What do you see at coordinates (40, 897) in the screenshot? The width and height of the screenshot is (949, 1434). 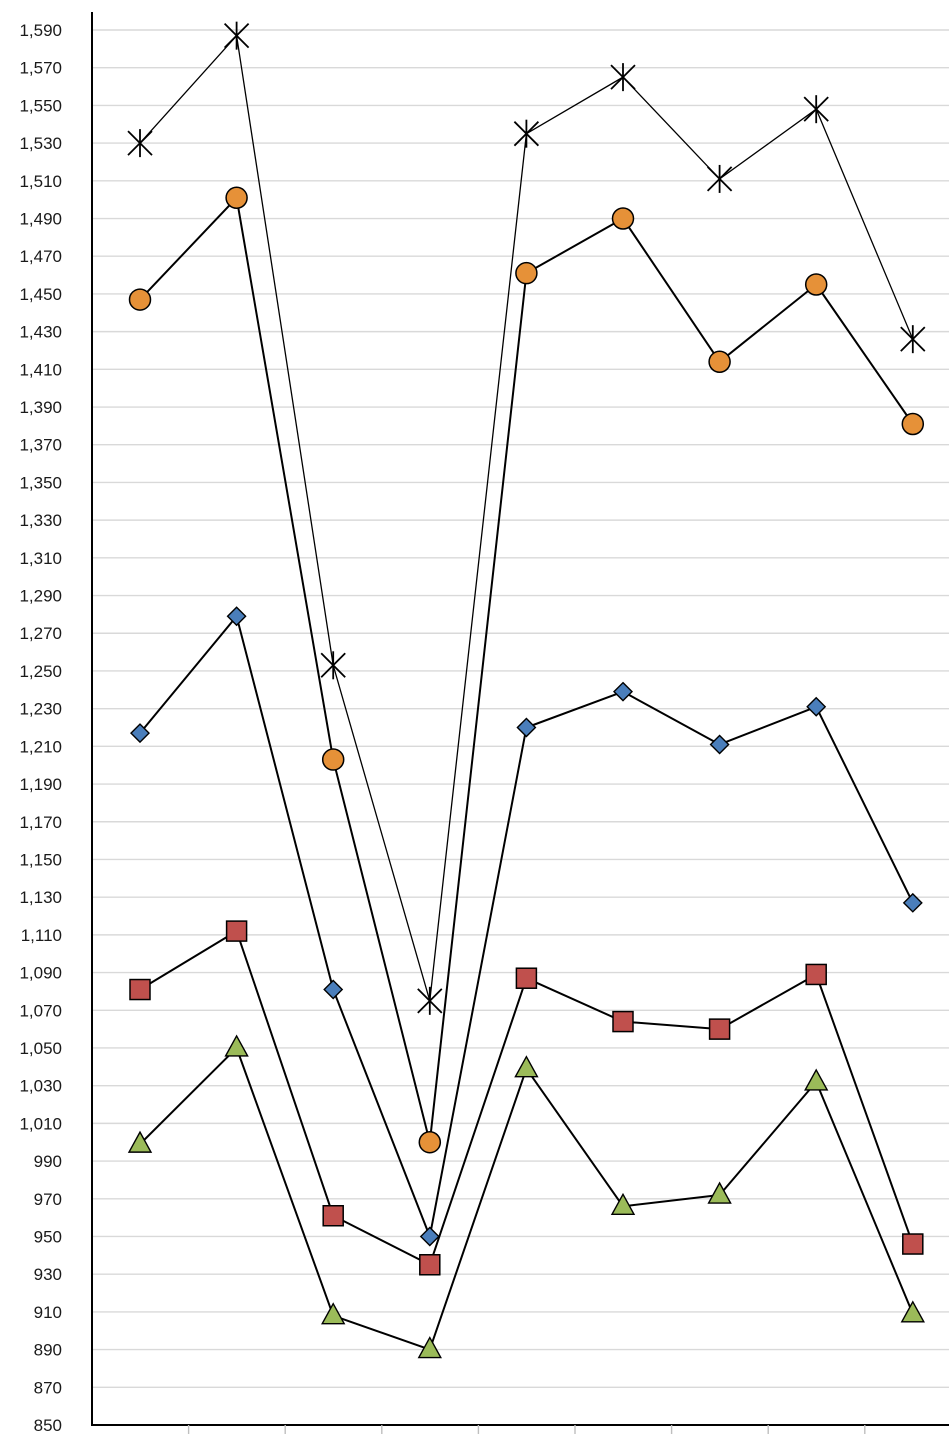 I see `y-tick-label: 1,130` at bounding box center [40, 897].